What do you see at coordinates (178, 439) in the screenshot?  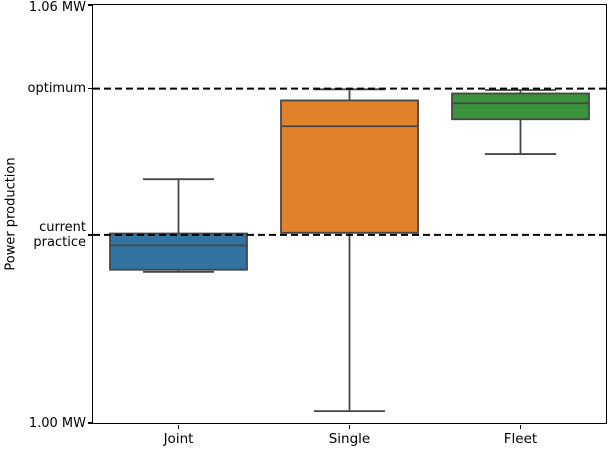 I see `x-tick-label-joint: Joint` at bounding box center [178, 439].